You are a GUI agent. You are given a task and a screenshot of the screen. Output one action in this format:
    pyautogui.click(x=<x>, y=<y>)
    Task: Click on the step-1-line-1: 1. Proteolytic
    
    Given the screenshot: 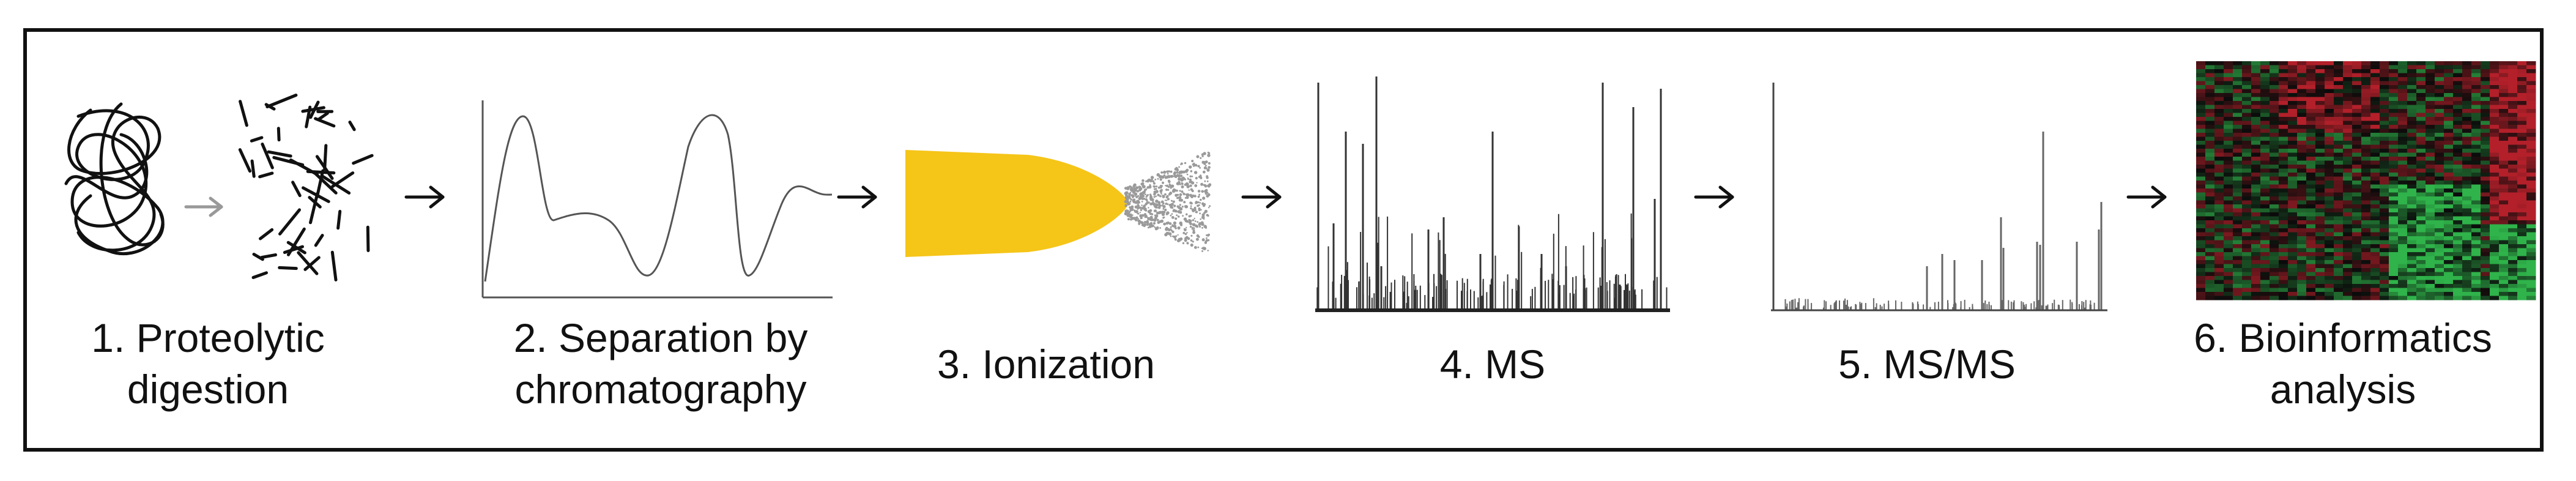 What is the action you would take?
    pyautogui.click(x=208, y=337)
    